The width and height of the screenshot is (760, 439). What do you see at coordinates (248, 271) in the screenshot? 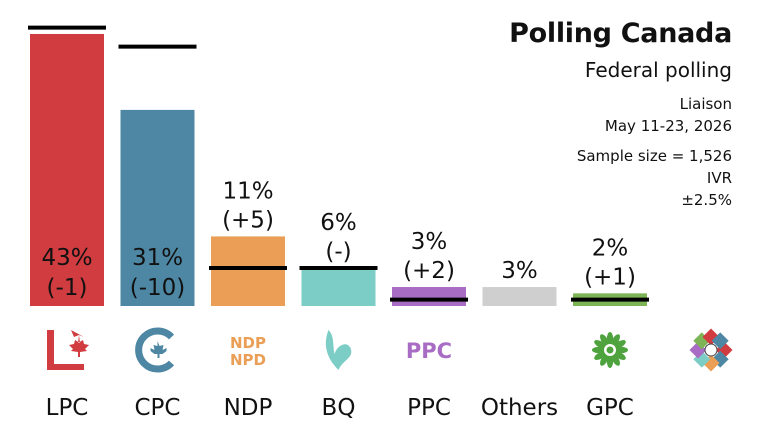
I see `bar-ndp` at bounding box center [248, 271].